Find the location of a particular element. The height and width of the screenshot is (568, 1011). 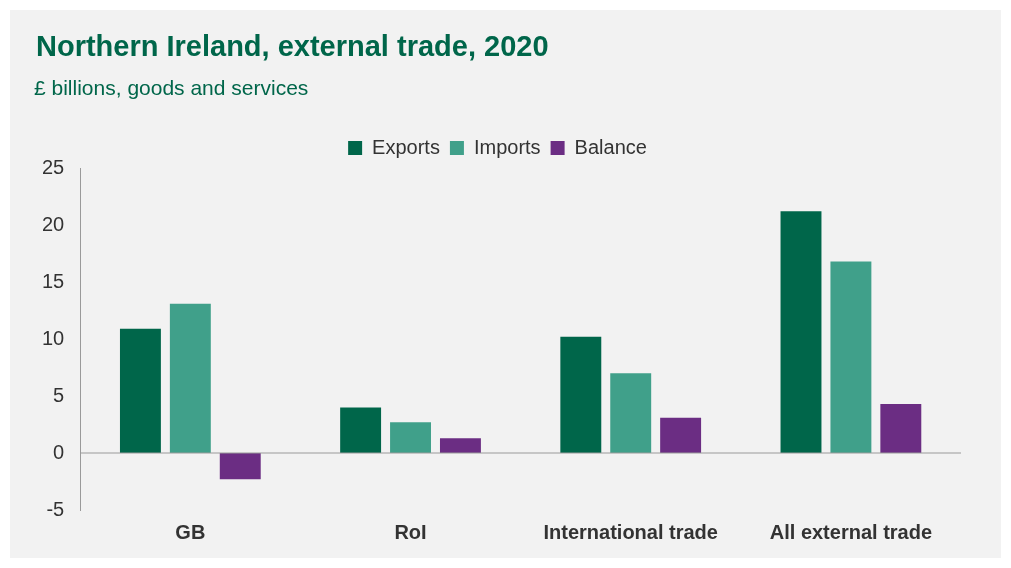

x-tick-label: All external trade is located at coordinates (851, 531).